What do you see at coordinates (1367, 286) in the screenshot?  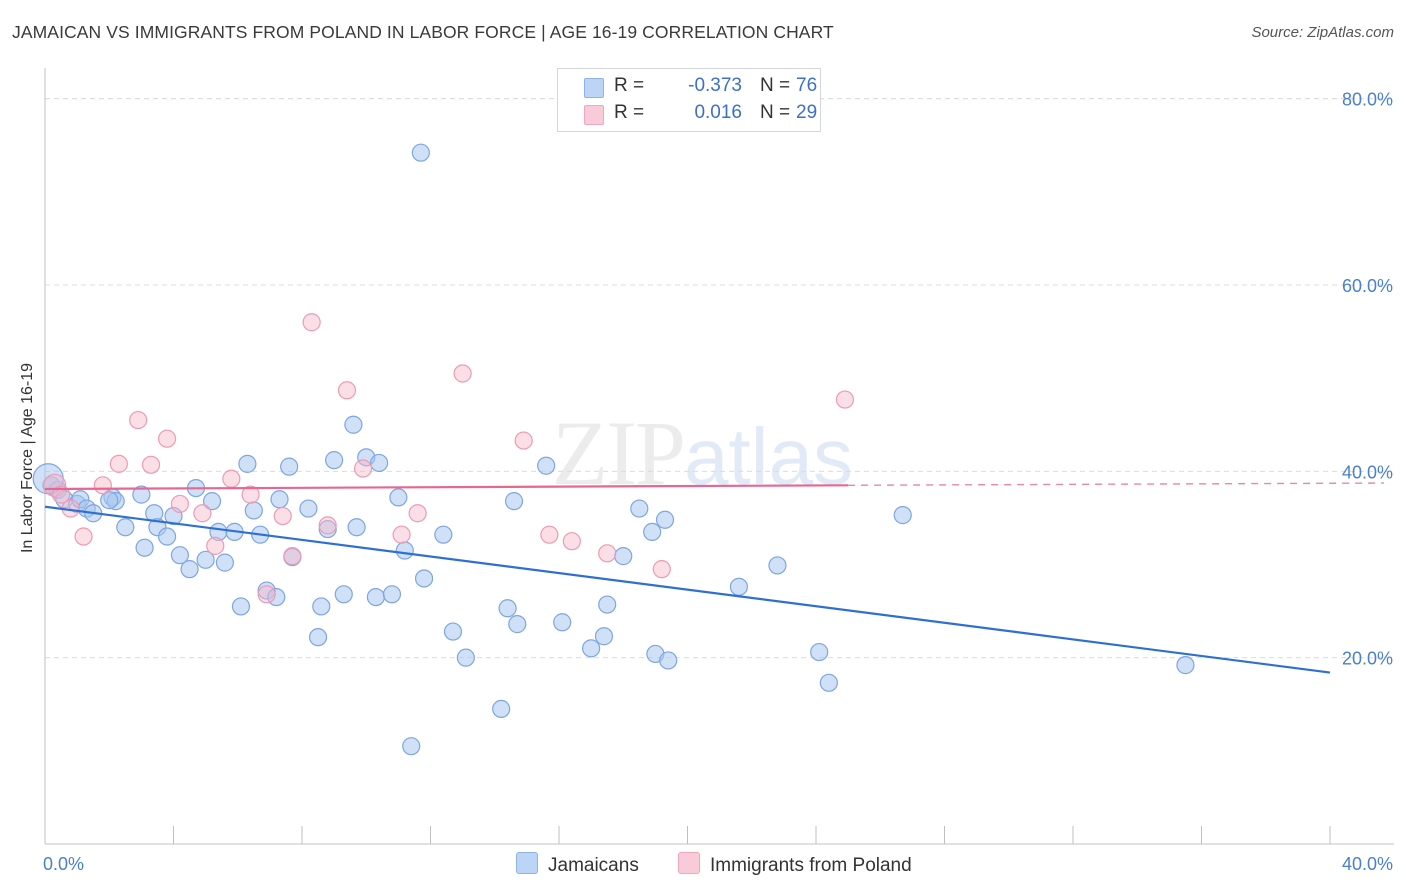 I see `y-tick-label: 60.0%` at bounding box center [1367, 286].